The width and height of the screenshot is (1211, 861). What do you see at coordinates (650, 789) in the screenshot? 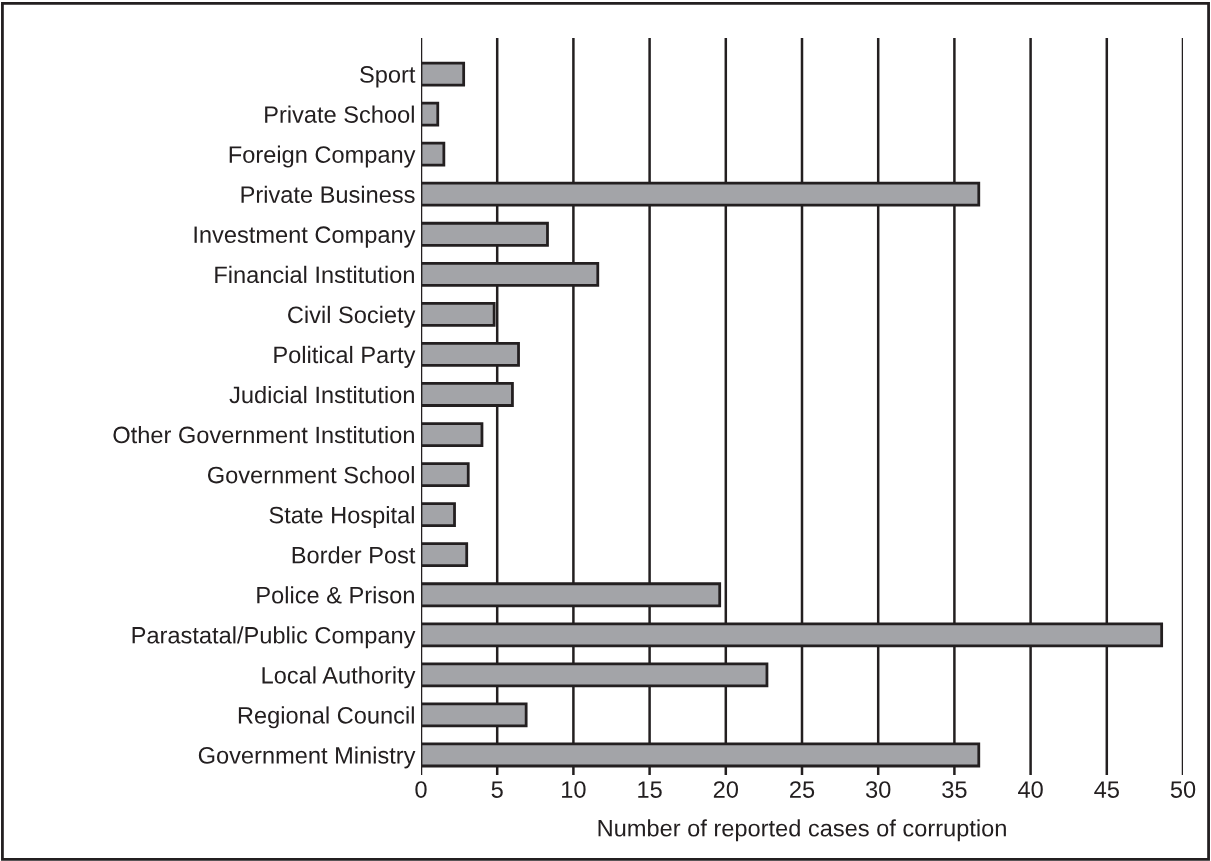
I see `x-tick-label: 15` at bounding box center [650, 789].